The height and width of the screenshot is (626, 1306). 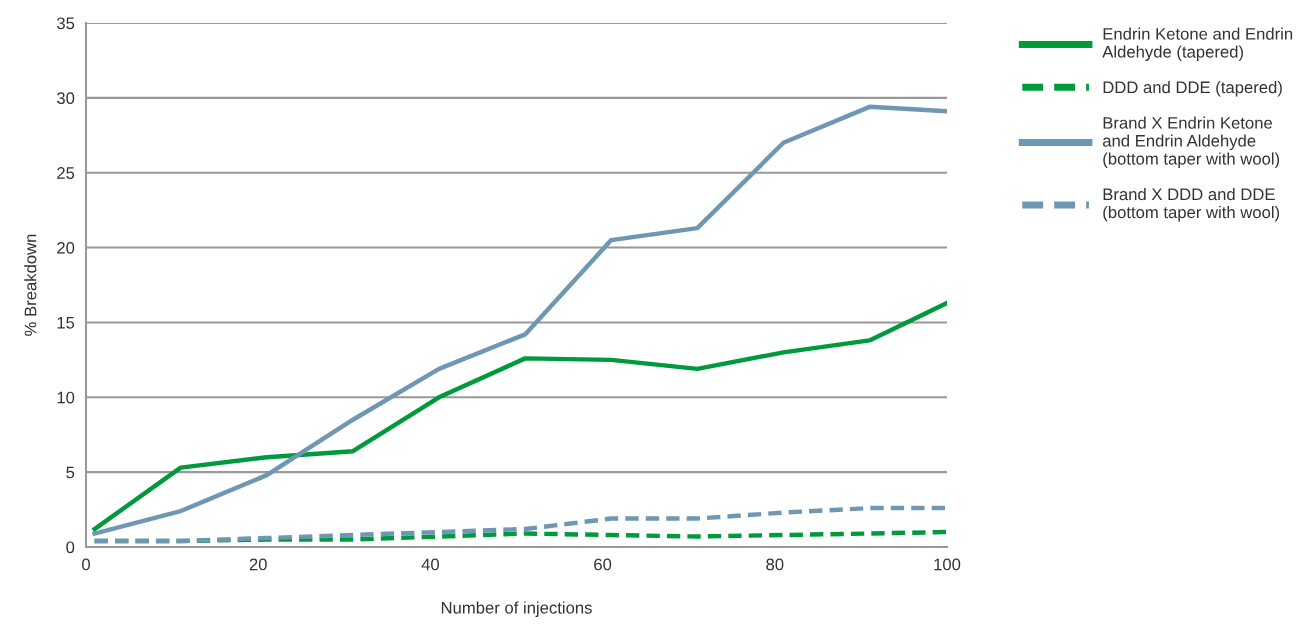 I want to click on x-tick-label: 20, so click(x=258, y=564).